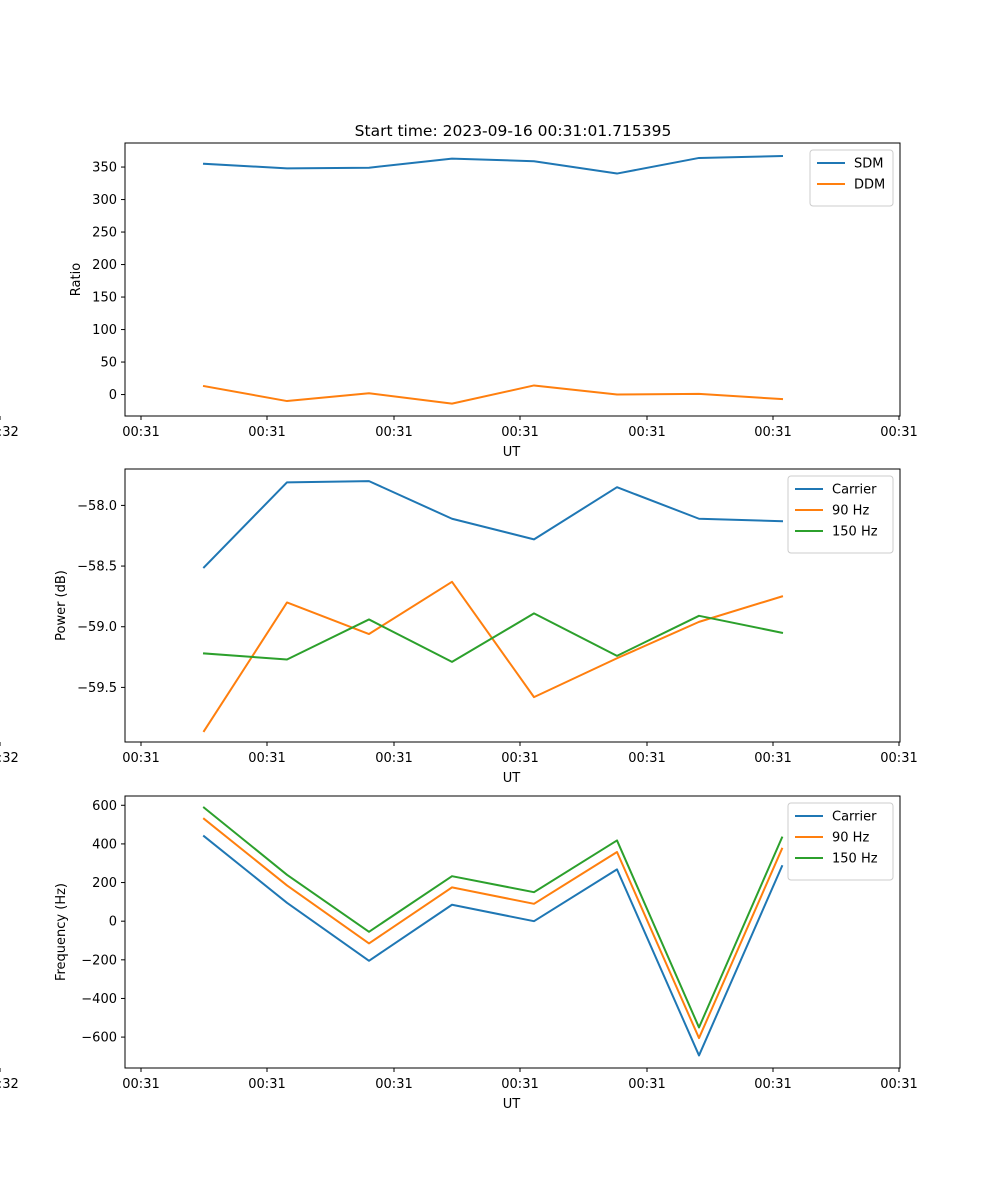  What do you see at coordinates (493, 164) in the screenshot?
I see `series-line-sdm` at bounding box center [493, 164].